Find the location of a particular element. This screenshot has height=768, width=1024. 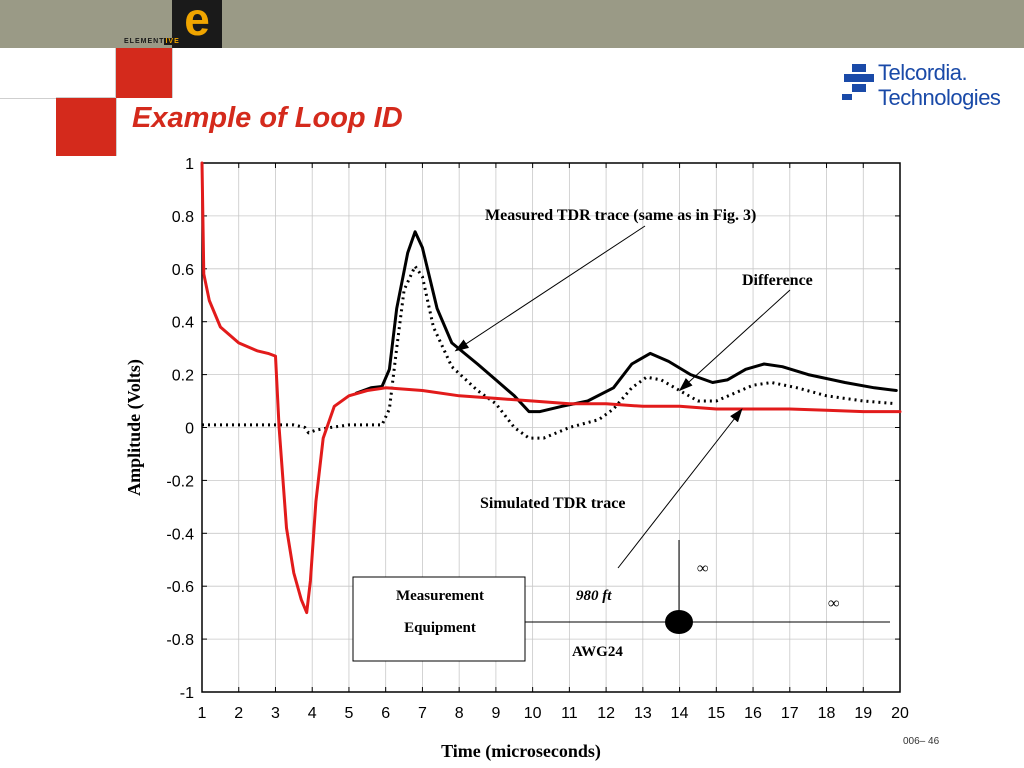

deco-square-outline-top is located at coordinates (86, 73).